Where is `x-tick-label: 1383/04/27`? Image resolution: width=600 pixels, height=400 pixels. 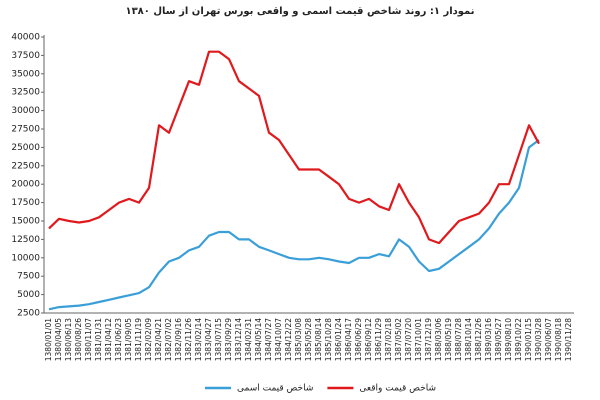
x-tick-label: 1383/04/27 is located at coordinates (208, 339).